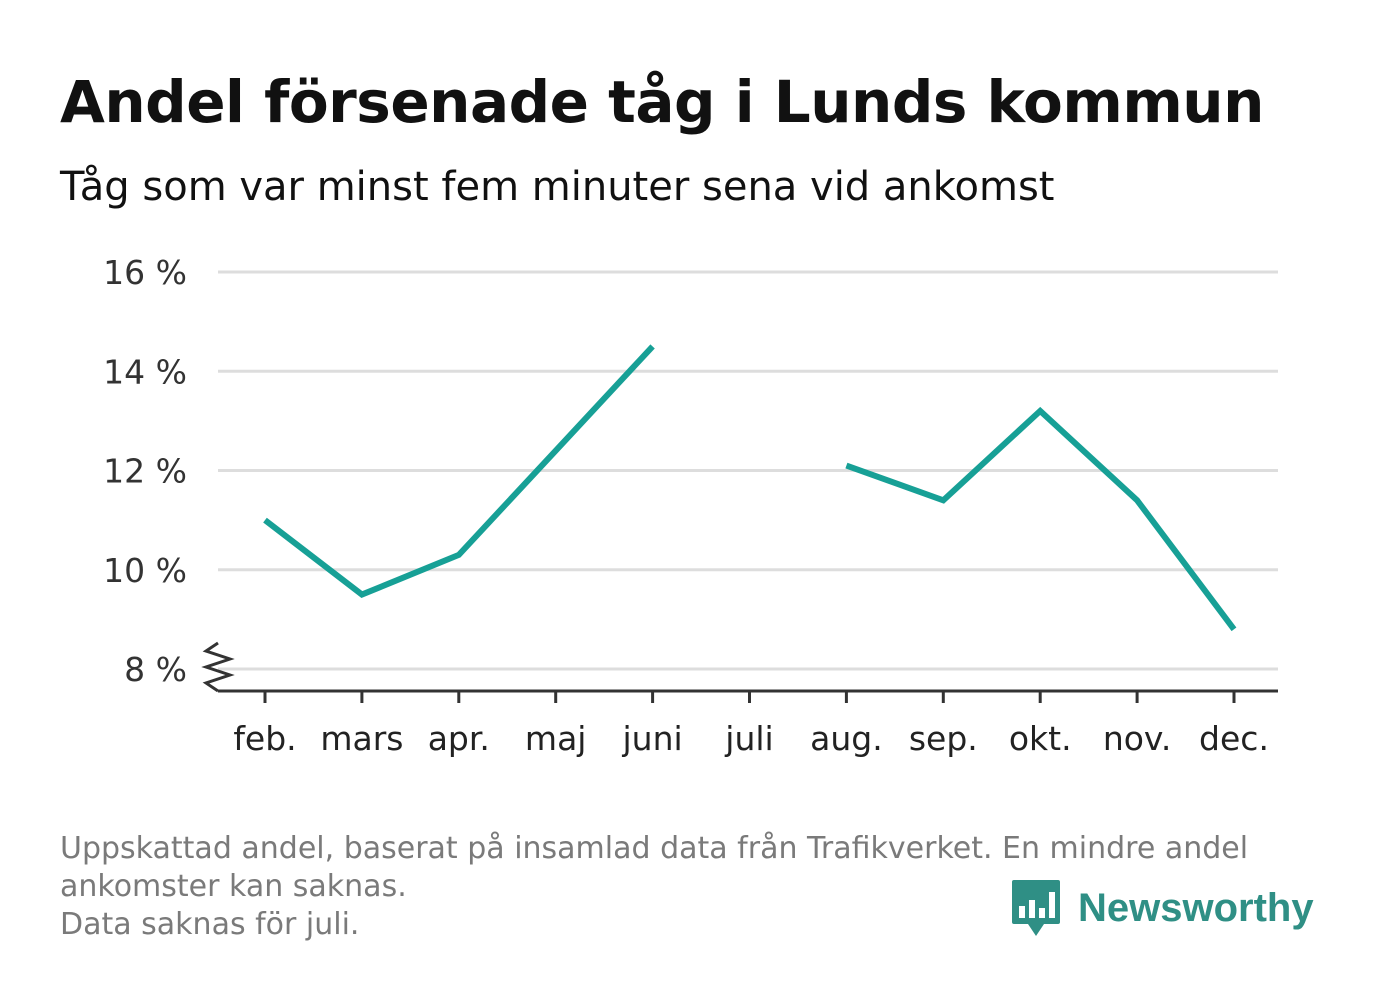 This screenshot has height=999, width=1382. Describe the element at coordinates (662, 102) in the screenshot. I see `chart-title: Andel försenade tåg i Lunds kommun` at that location.